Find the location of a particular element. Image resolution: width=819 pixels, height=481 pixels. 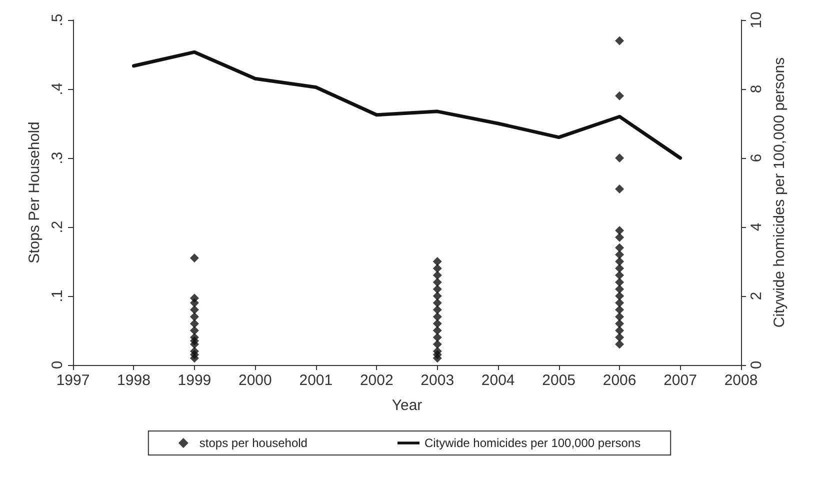

x-tick-label: 2002 is located at coordinates (377, 380).